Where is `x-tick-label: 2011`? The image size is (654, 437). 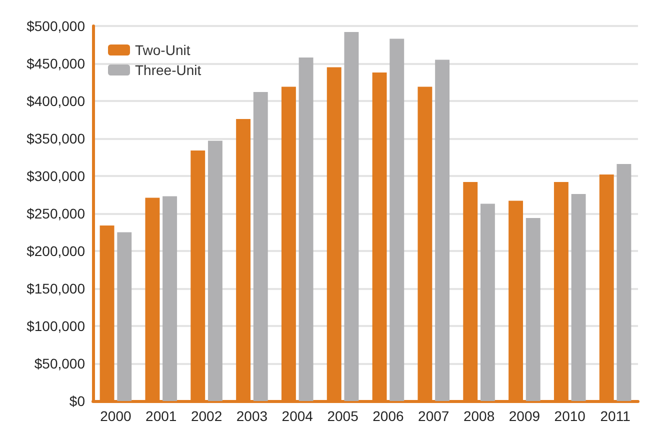
x-tick-label: 2011 is located at coordinates (615, 416).